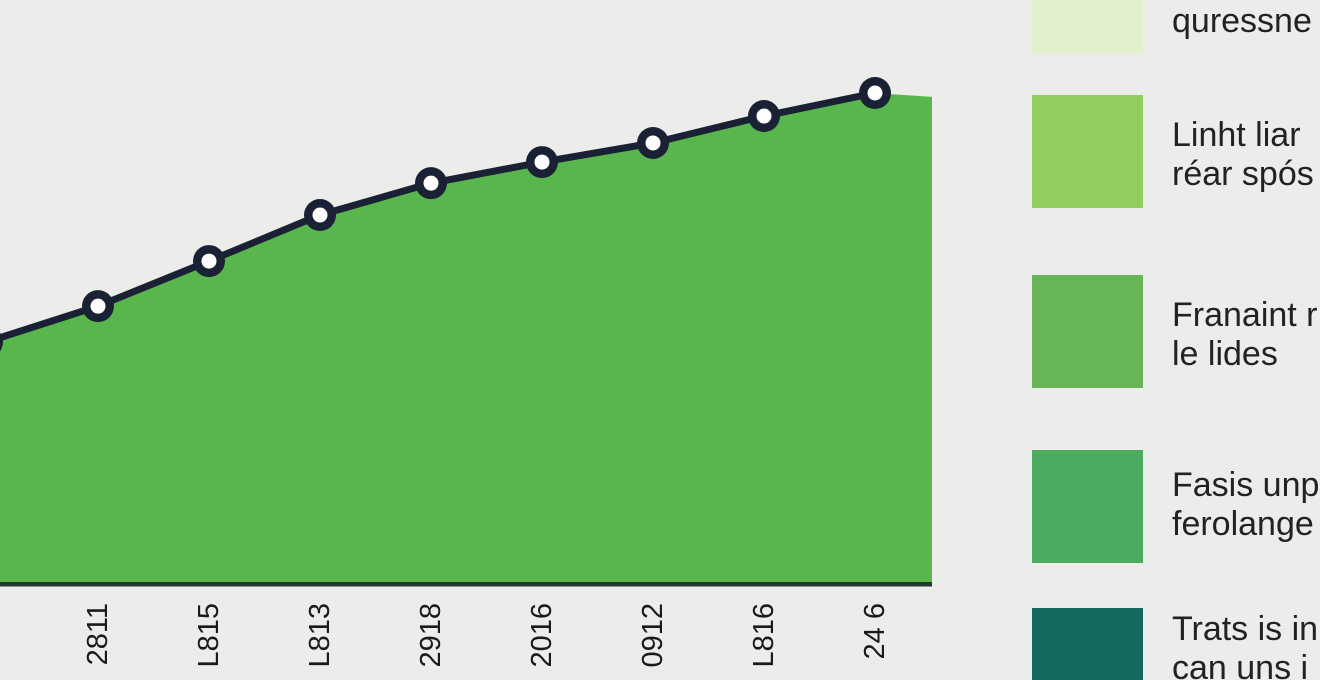 This screenshot has width=1320, height=680. Describe the element at coordinates (1, 342) in the screenshot. I see `data-point-marker` at that location.